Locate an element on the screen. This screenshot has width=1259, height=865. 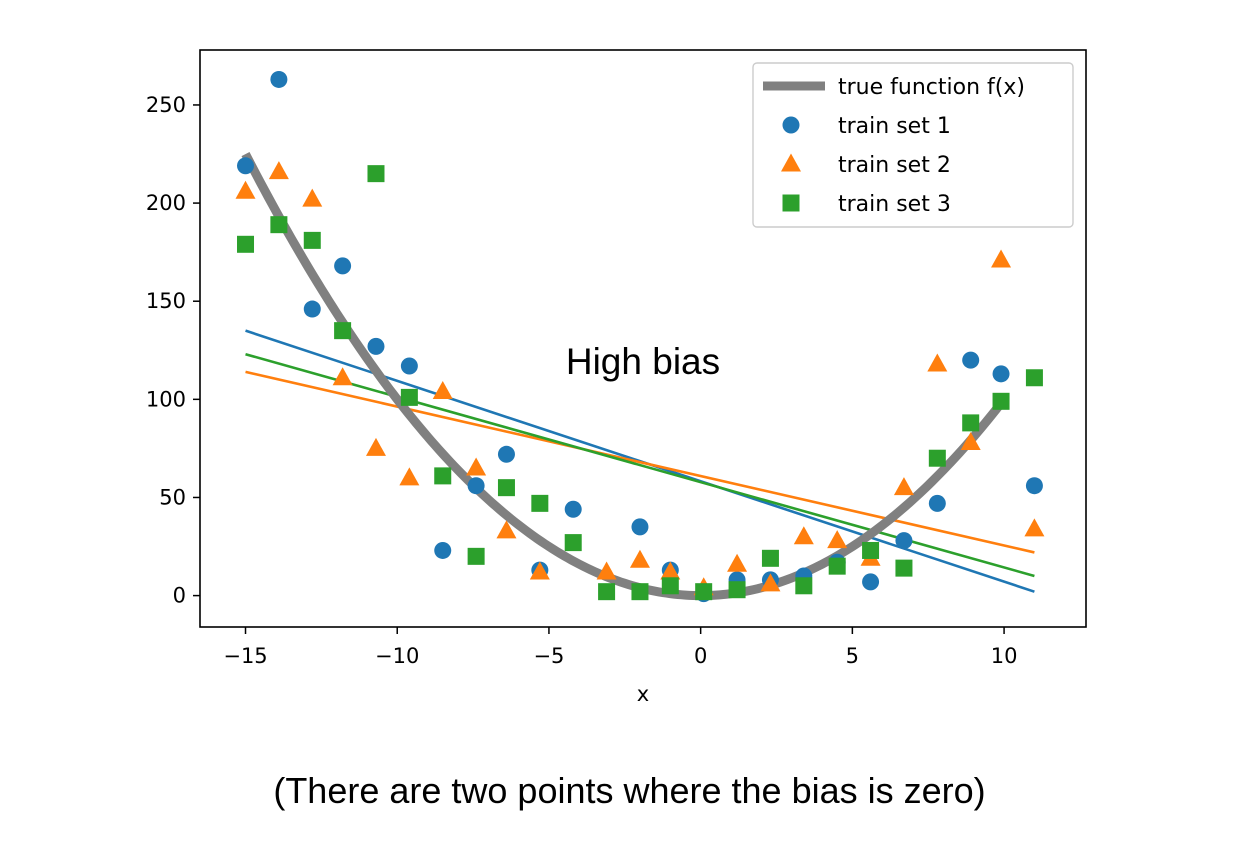
legend-swatch-square is located at coordinates (791, 203).